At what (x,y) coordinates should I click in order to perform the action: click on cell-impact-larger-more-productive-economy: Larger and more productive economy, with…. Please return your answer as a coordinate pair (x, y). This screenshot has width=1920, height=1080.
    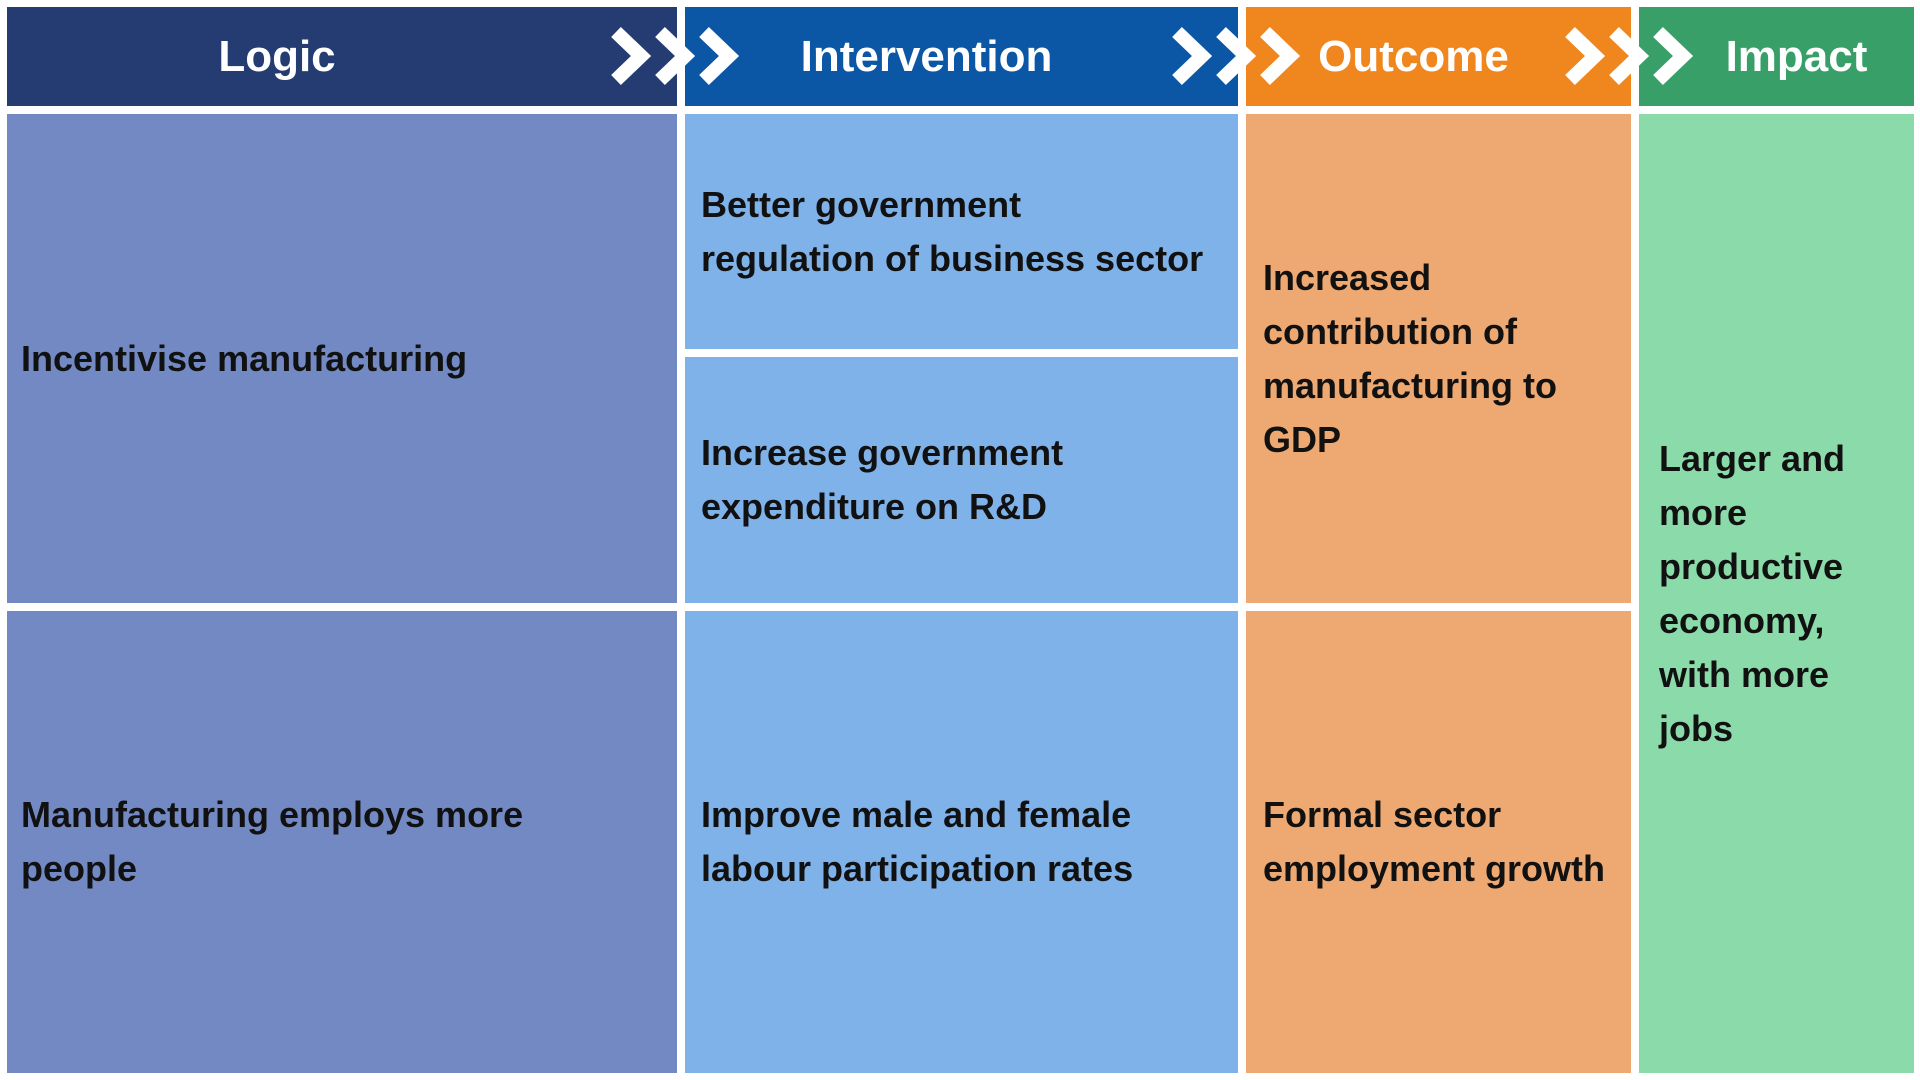
    Looking at the image, I should click on (1776, 593).